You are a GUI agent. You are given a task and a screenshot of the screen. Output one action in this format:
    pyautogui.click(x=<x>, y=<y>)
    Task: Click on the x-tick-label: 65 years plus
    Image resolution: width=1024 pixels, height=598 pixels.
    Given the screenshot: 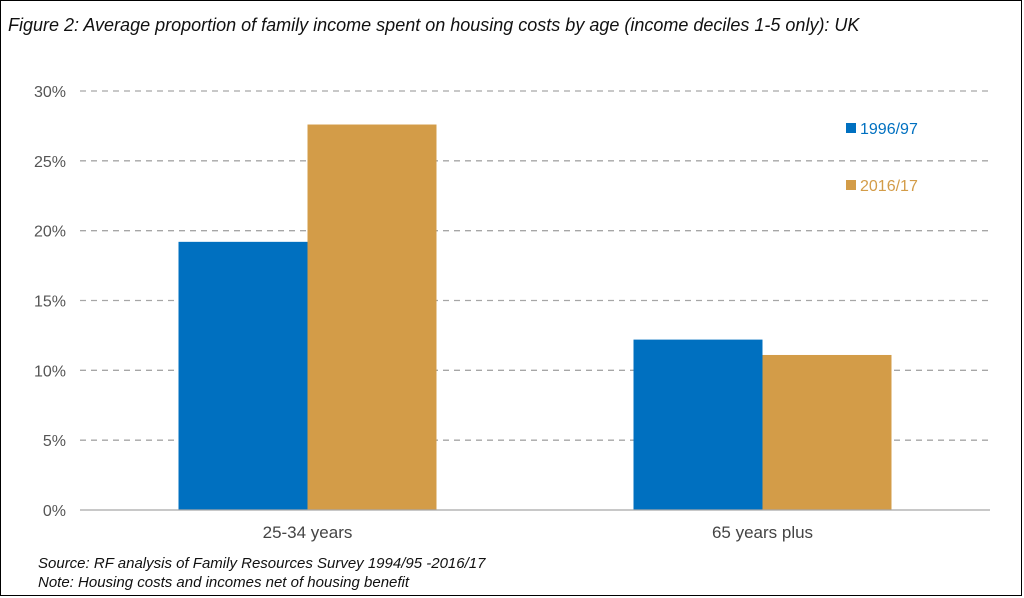 What is the action you would take?
    pyautogui.click(x=762, y=532)
    